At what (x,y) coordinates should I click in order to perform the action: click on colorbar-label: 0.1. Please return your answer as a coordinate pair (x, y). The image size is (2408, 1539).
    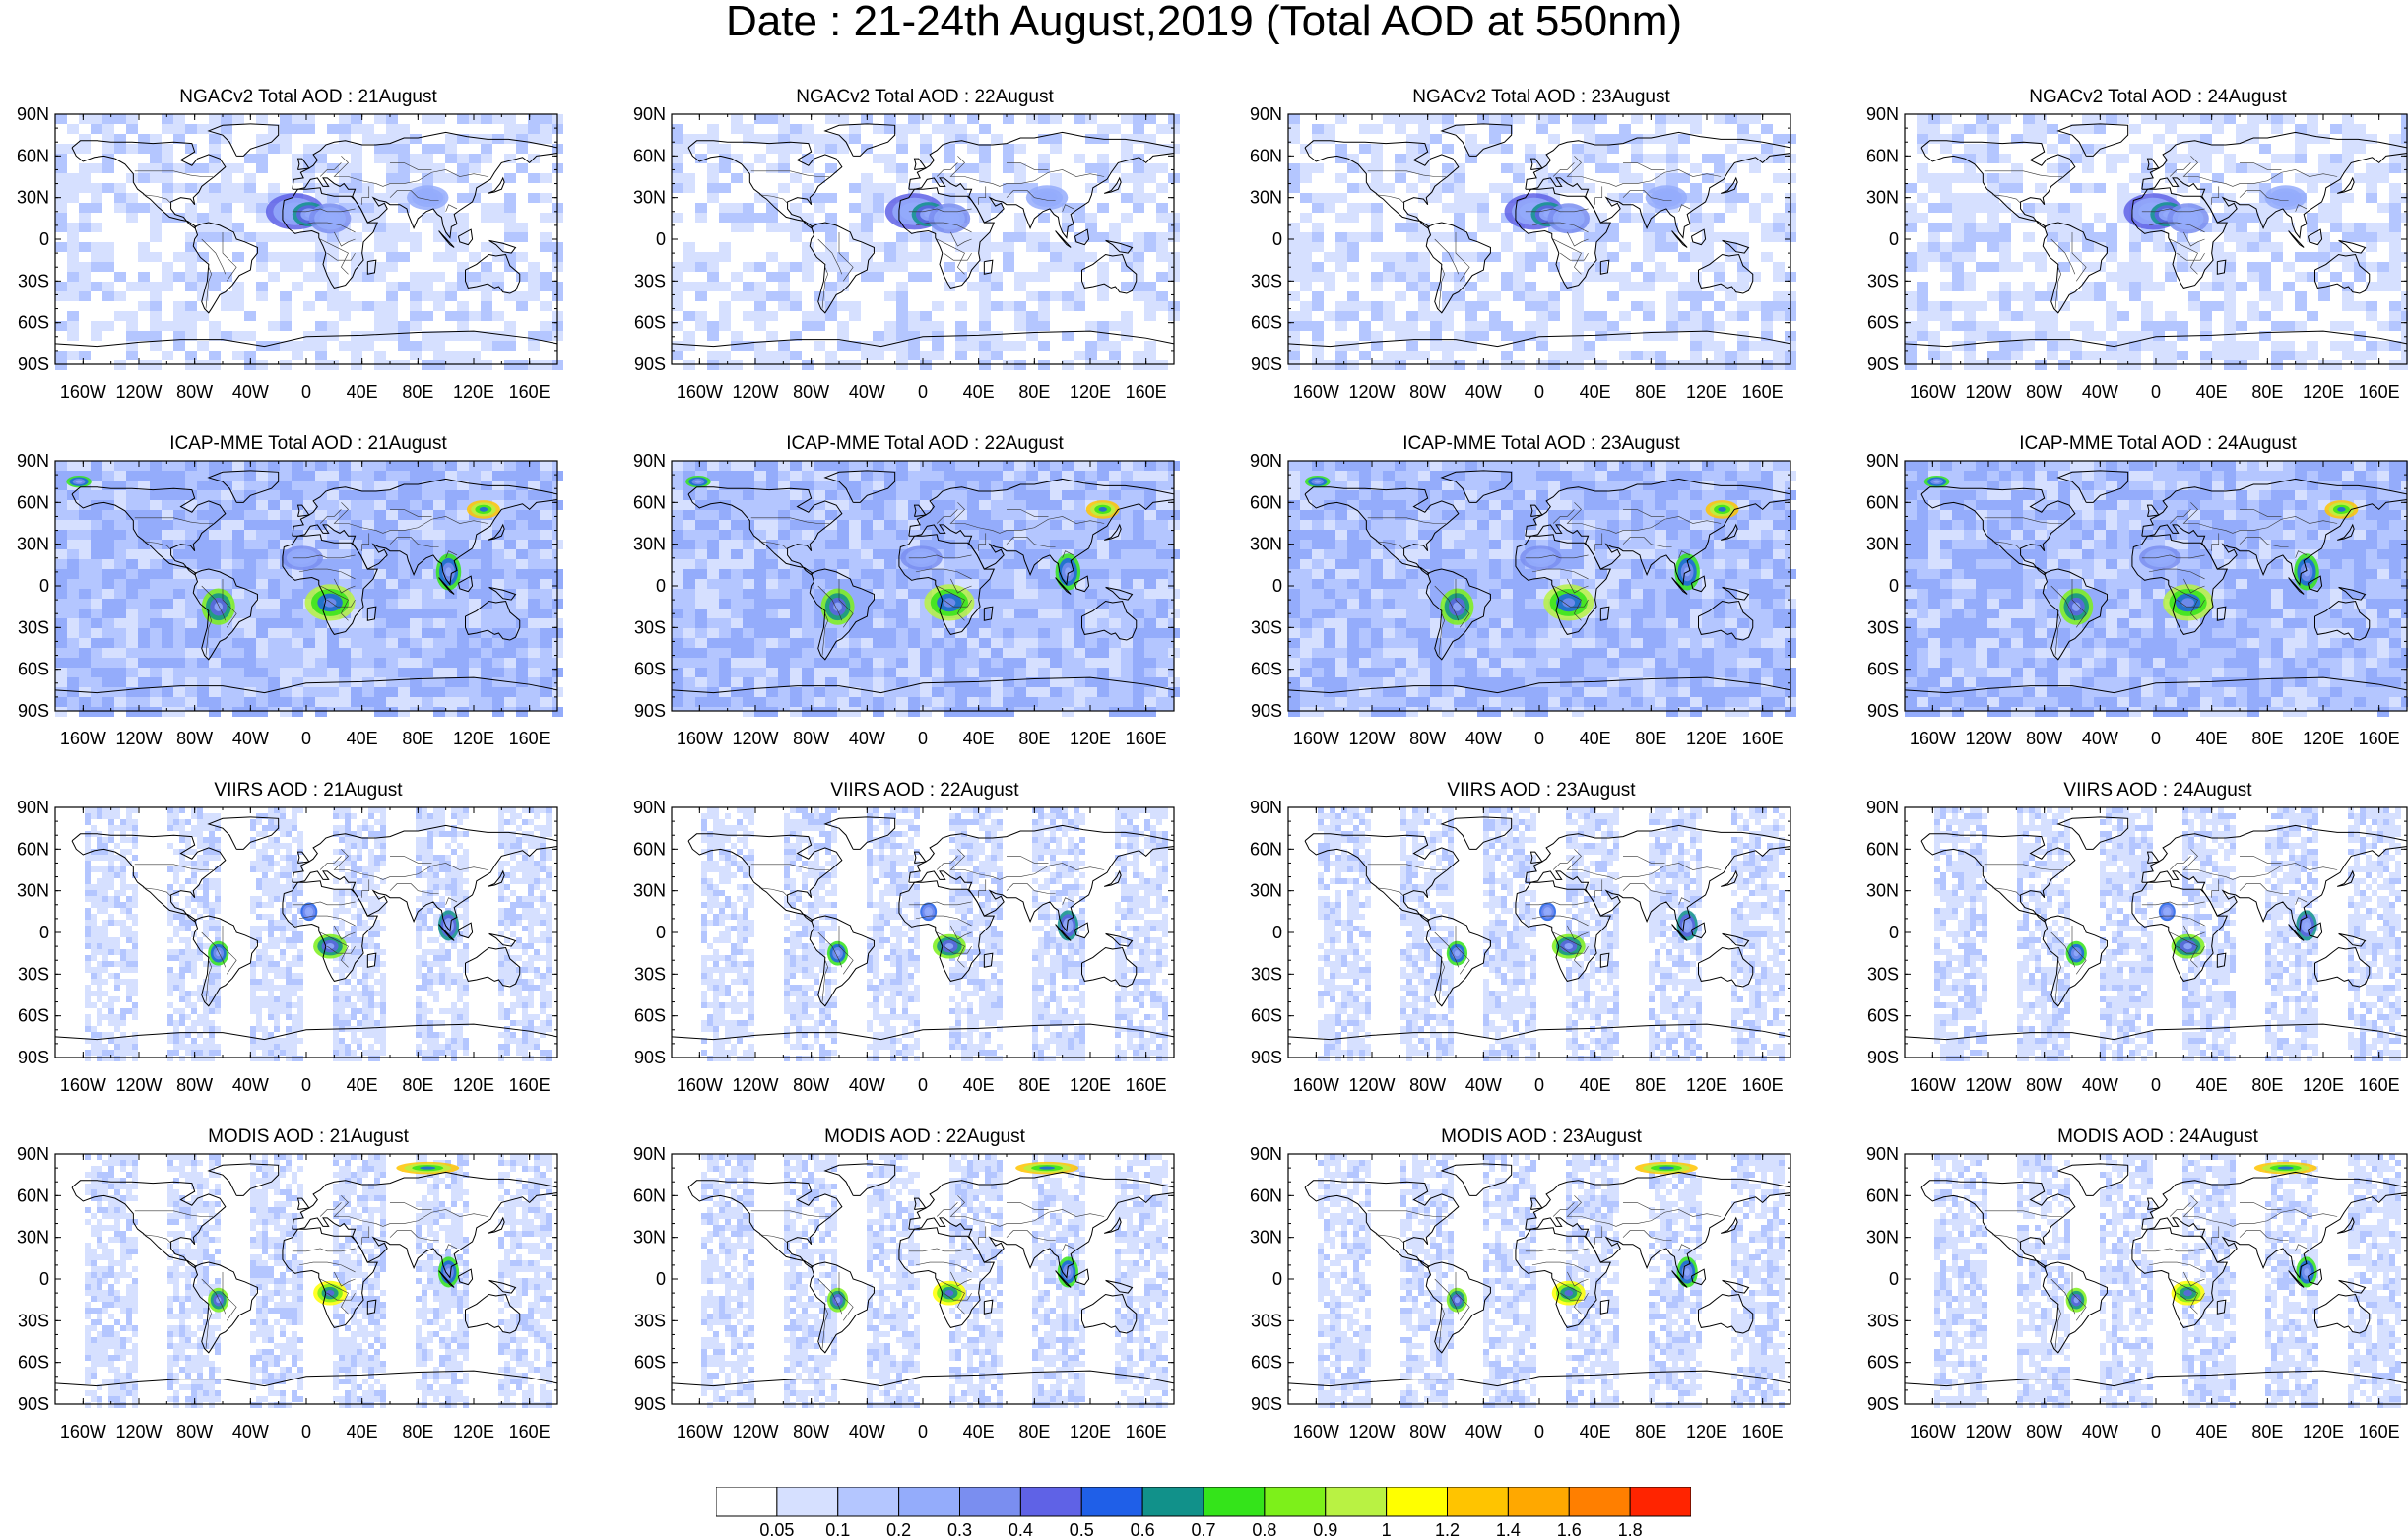
    Looking at the image, I should click on (838, 1530).